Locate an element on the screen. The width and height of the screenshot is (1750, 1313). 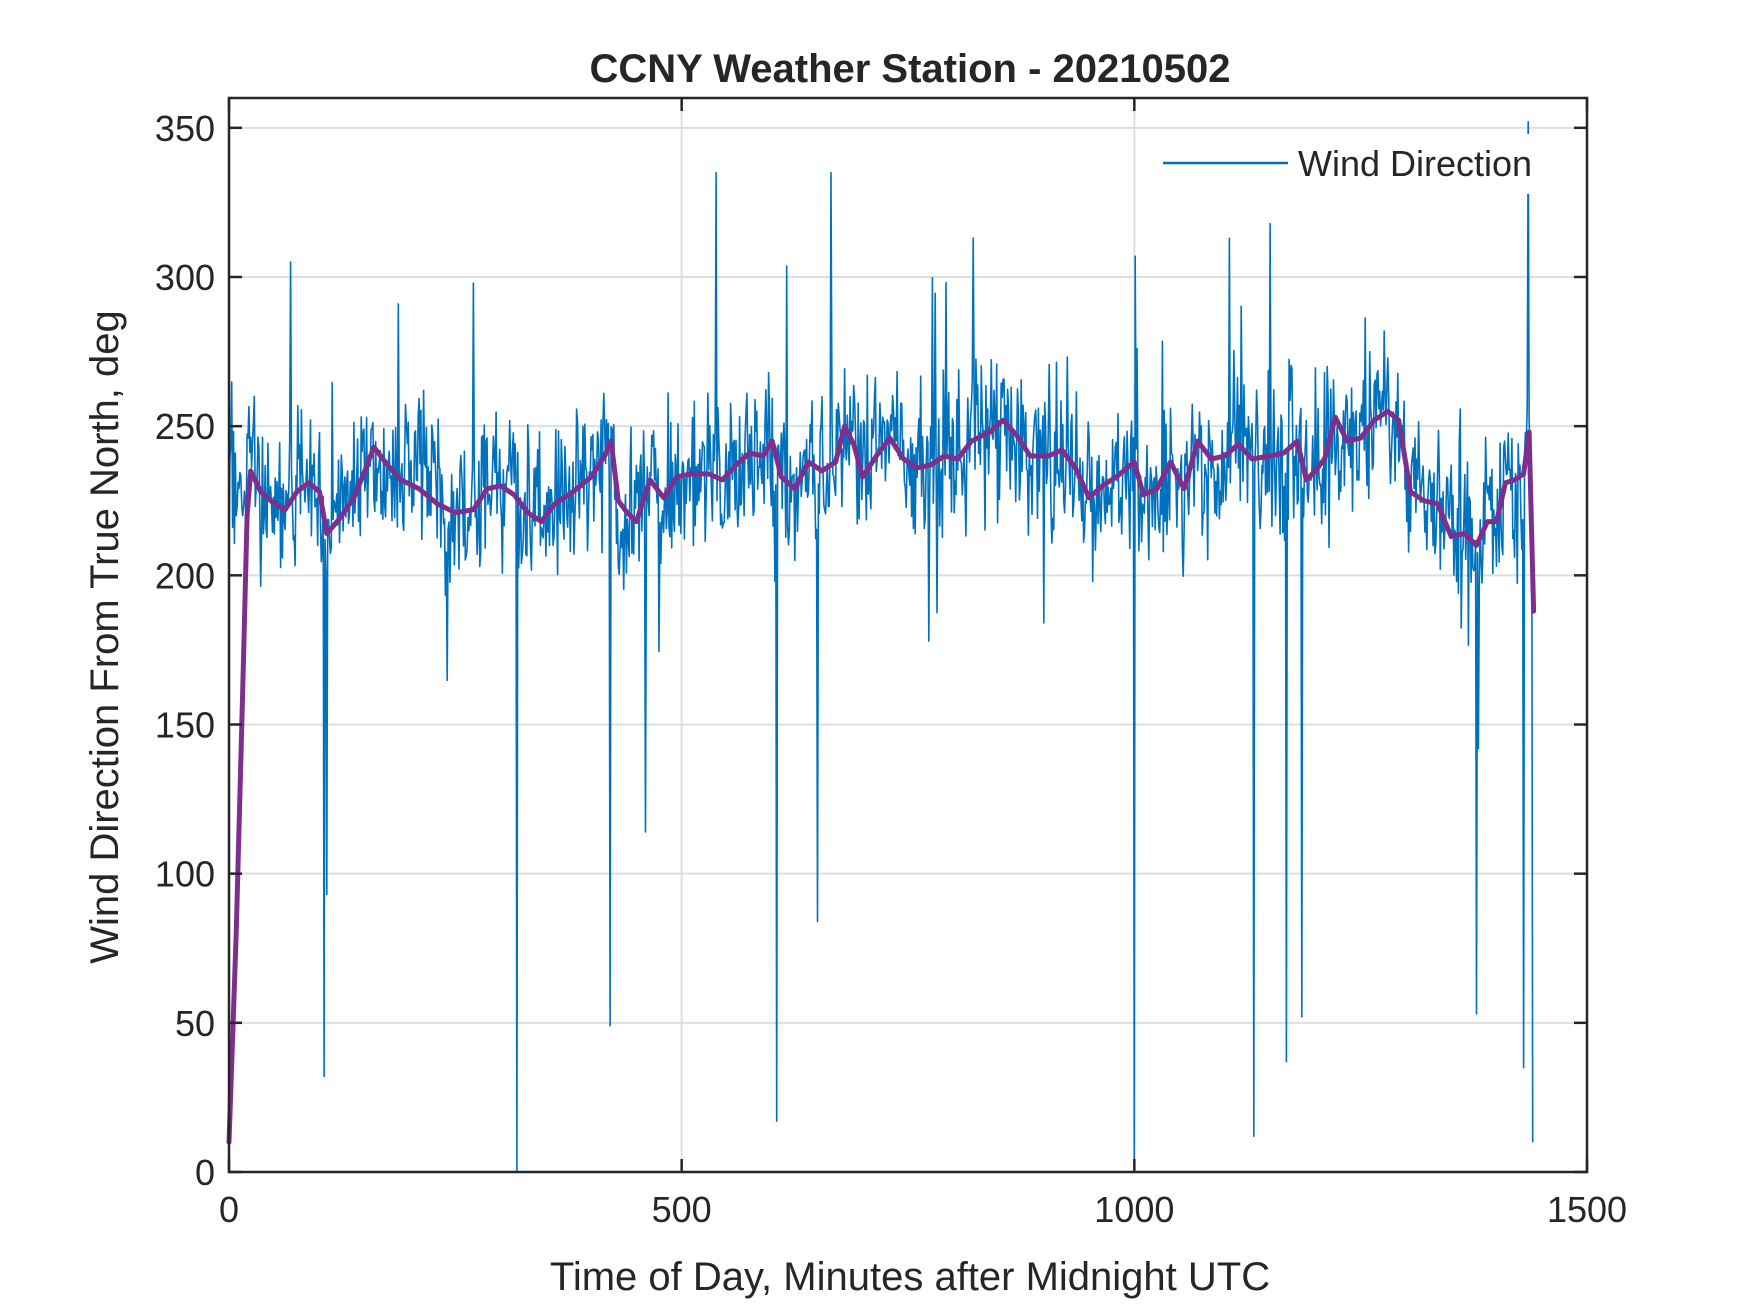
x-tick-label: 500 is located at coordinates (682, 1209).